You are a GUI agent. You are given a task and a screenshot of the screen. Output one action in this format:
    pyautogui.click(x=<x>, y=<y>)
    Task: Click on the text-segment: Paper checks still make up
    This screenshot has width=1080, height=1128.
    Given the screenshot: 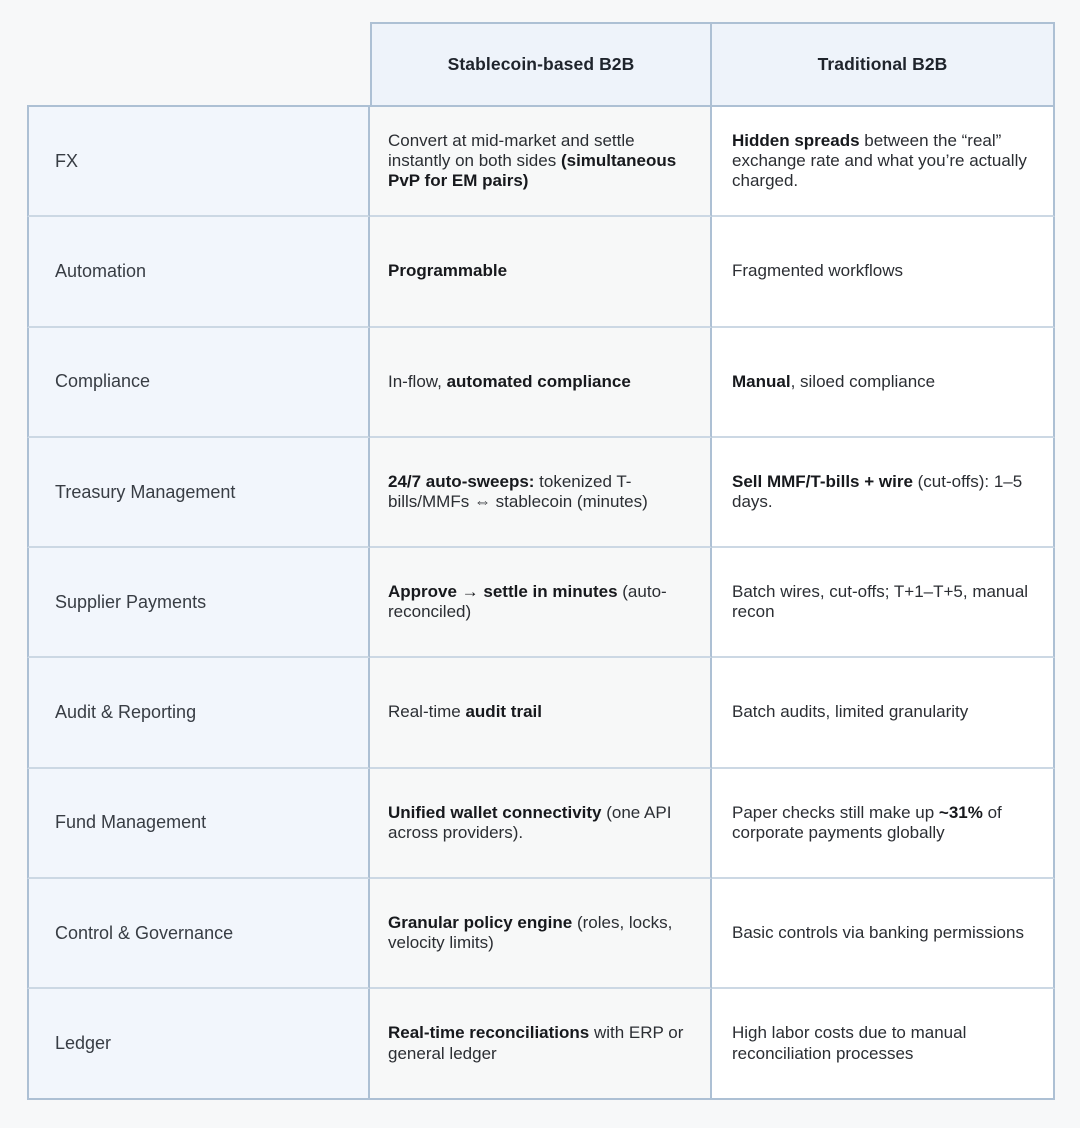 What is the action you would take?
    pyautogui.click(x=835, y=812)
    